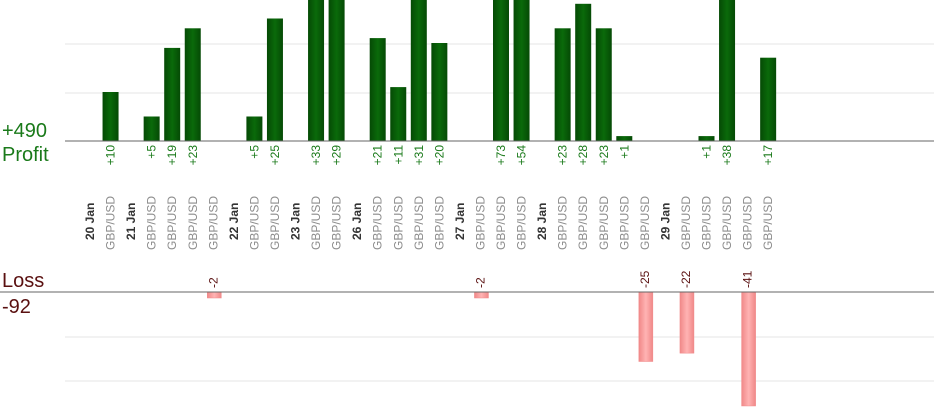  I want to click on profit-value-label: +19, so click(172, 155).